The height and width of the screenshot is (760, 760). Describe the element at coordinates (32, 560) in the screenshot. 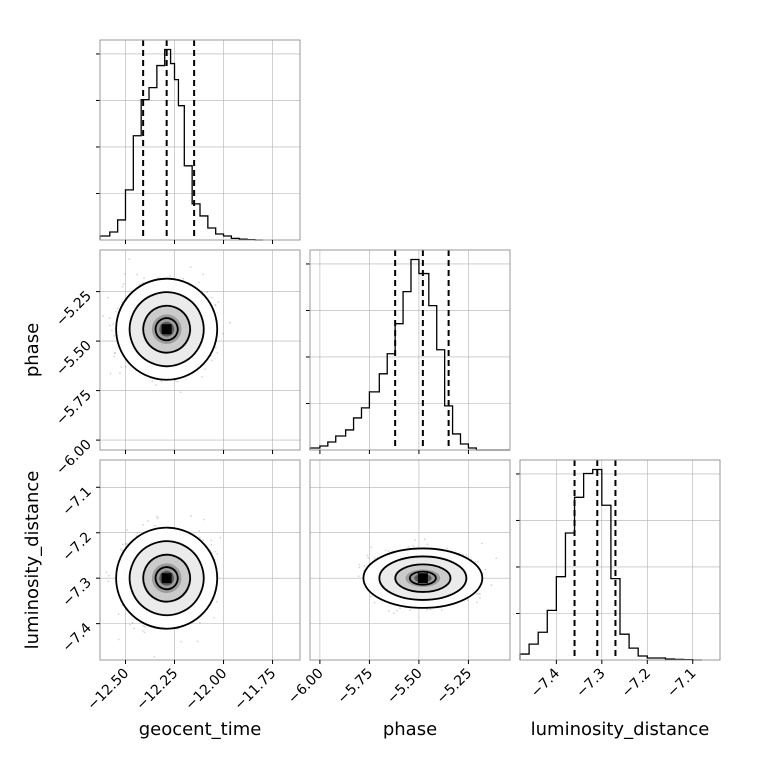

I see `y-axis-label-luminosity_distance: luminosity_distance` at that location.